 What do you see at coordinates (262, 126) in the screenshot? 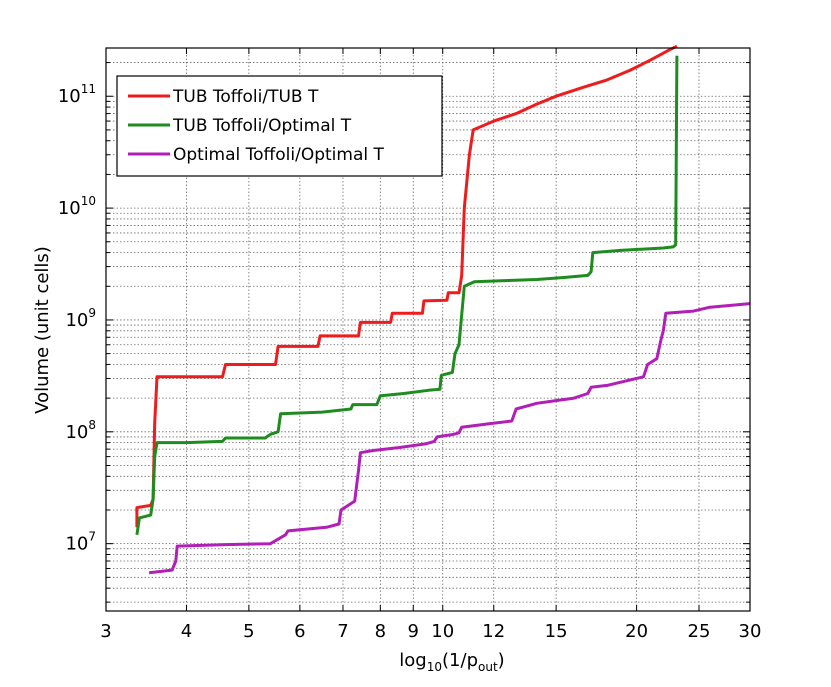
I see `legend-entry-2: TUB Toffoli/Optimal T` at bounding box center [262, 126].